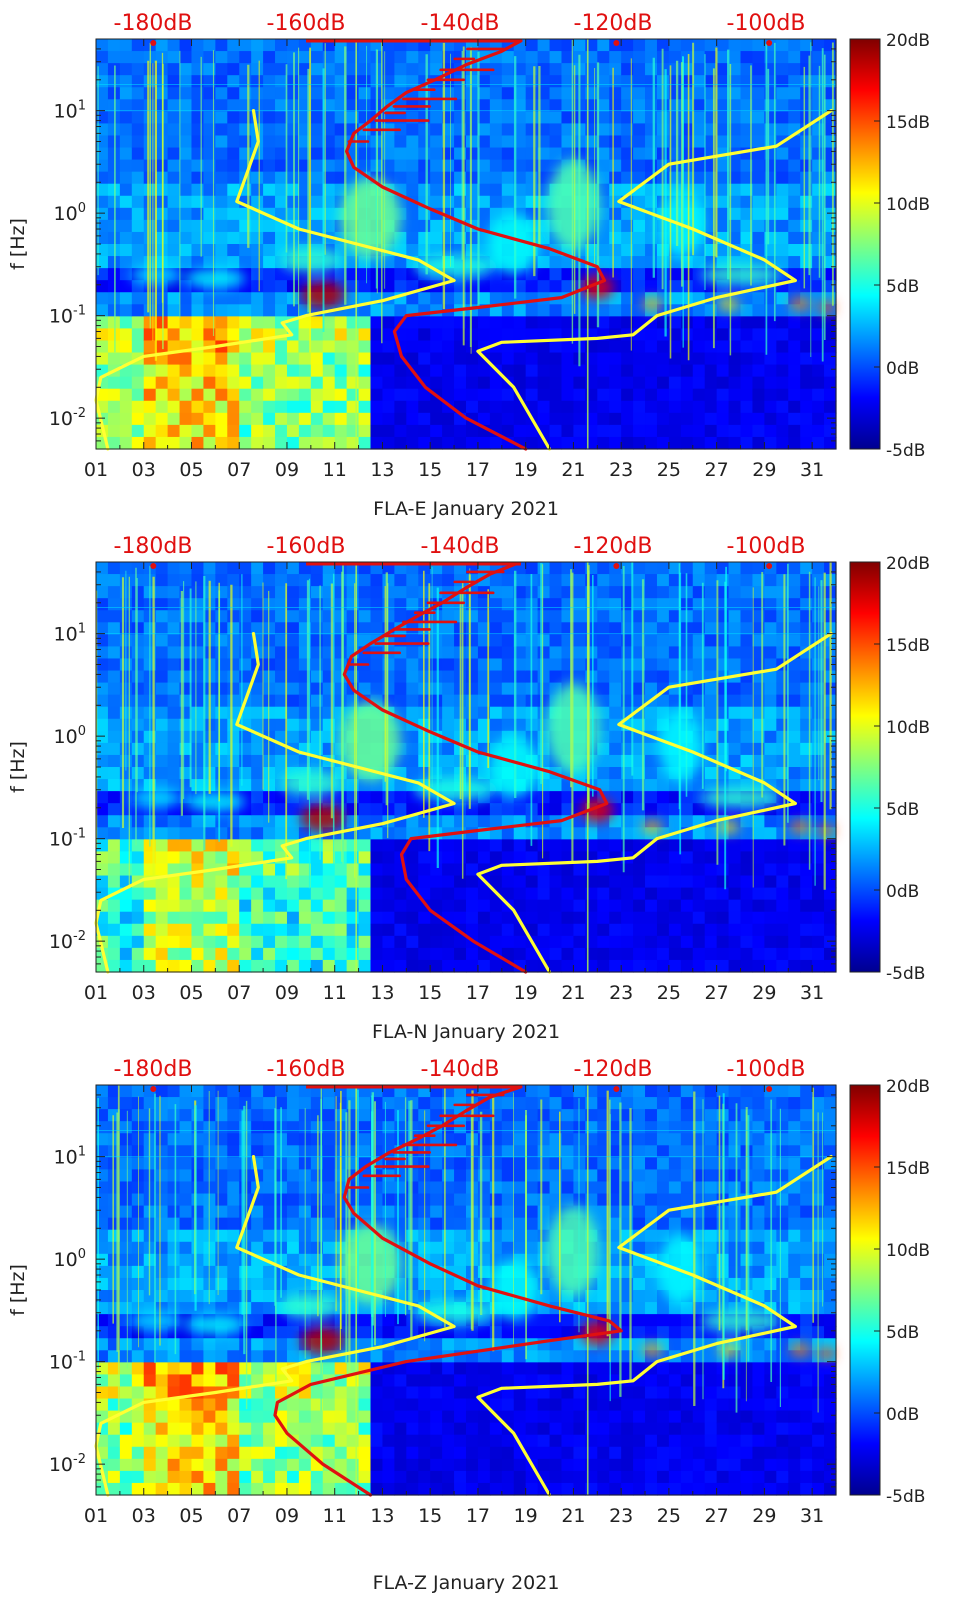 The image size is (962, 1599). I want to click on colorbar-tick-label: 0dB, so click(902, 369).